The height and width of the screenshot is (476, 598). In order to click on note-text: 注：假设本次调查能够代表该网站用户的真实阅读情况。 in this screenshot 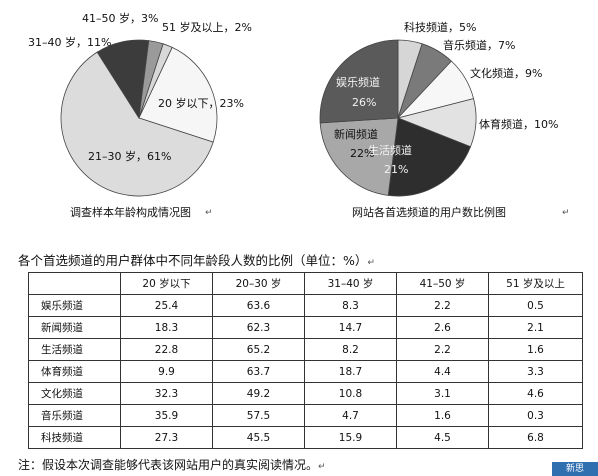, I will do `click(168, 465)`.